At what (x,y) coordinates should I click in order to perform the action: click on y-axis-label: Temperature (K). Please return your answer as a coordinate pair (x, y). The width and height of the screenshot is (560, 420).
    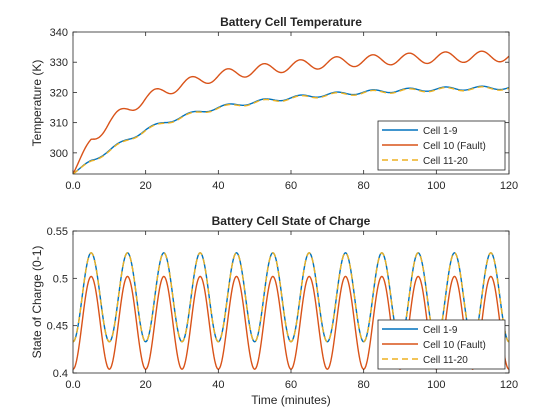
    Looking at the image, I should click on (37, 103).